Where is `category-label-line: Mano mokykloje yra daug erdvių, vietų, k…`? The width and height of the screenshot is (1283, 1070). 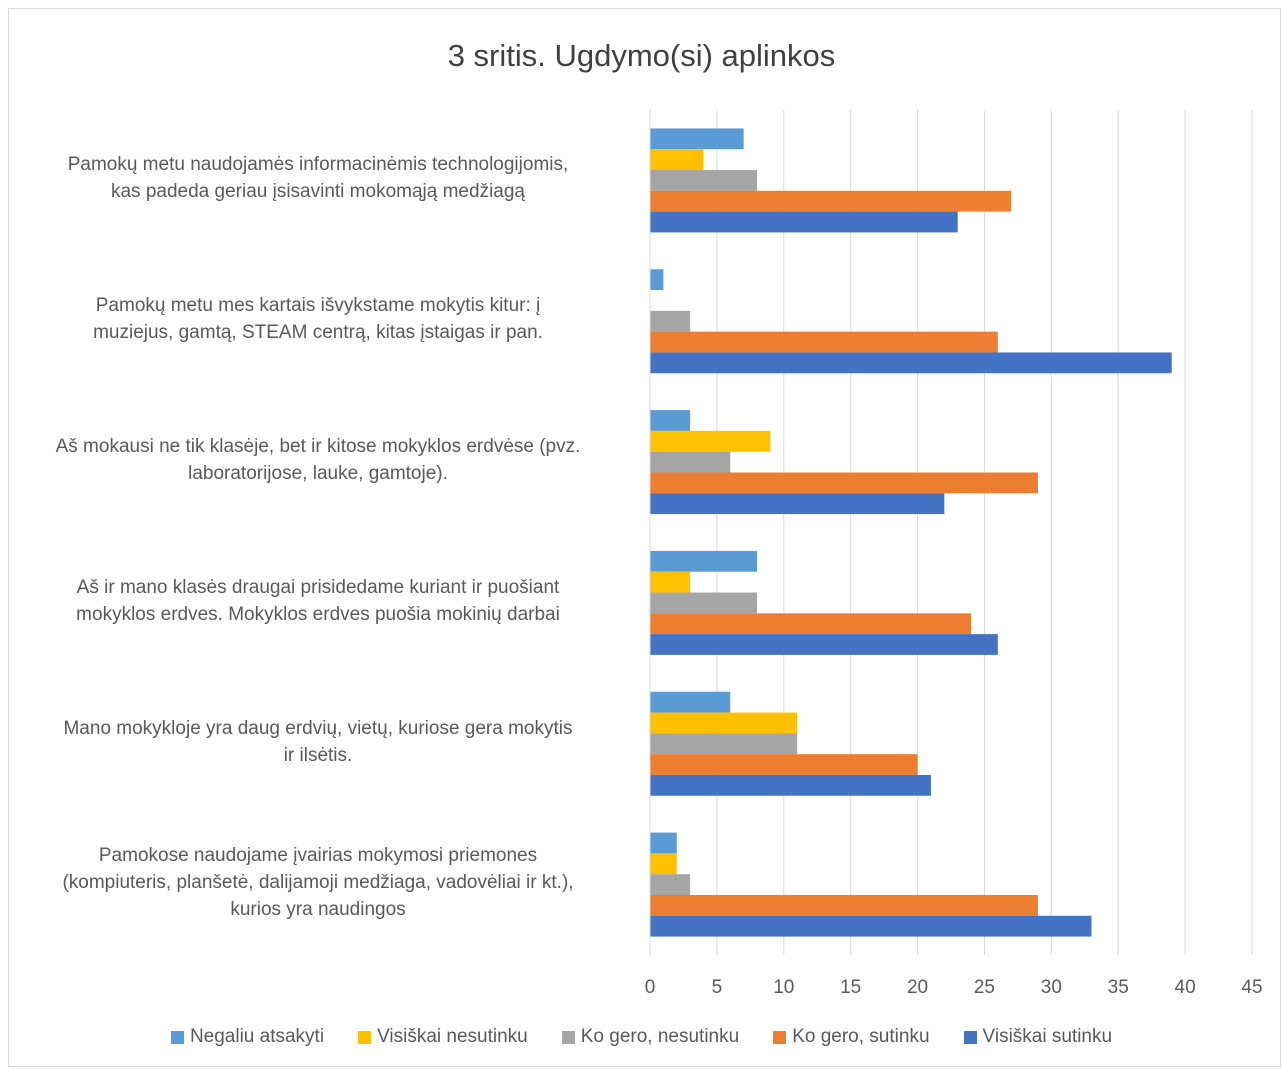
category-label-line: Mano mokykloje yra daug erdvių, vietų, k… is located at coordinates (318, 728).